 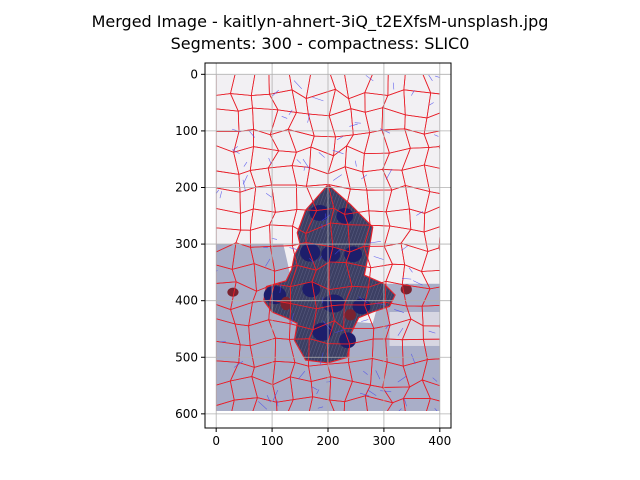 What do you see at coordinates (272, 441) in the screenshot?
I see `x-tick-label: 100` at bounding box center [272, 441].